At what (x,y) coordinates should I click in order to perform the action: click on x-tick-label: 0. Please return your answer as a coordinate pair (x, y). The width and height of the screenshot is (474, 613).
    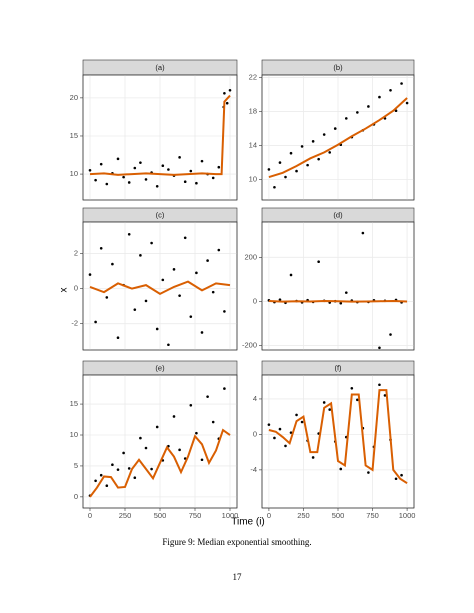
    Looking at the image, I should click on (90, 515).